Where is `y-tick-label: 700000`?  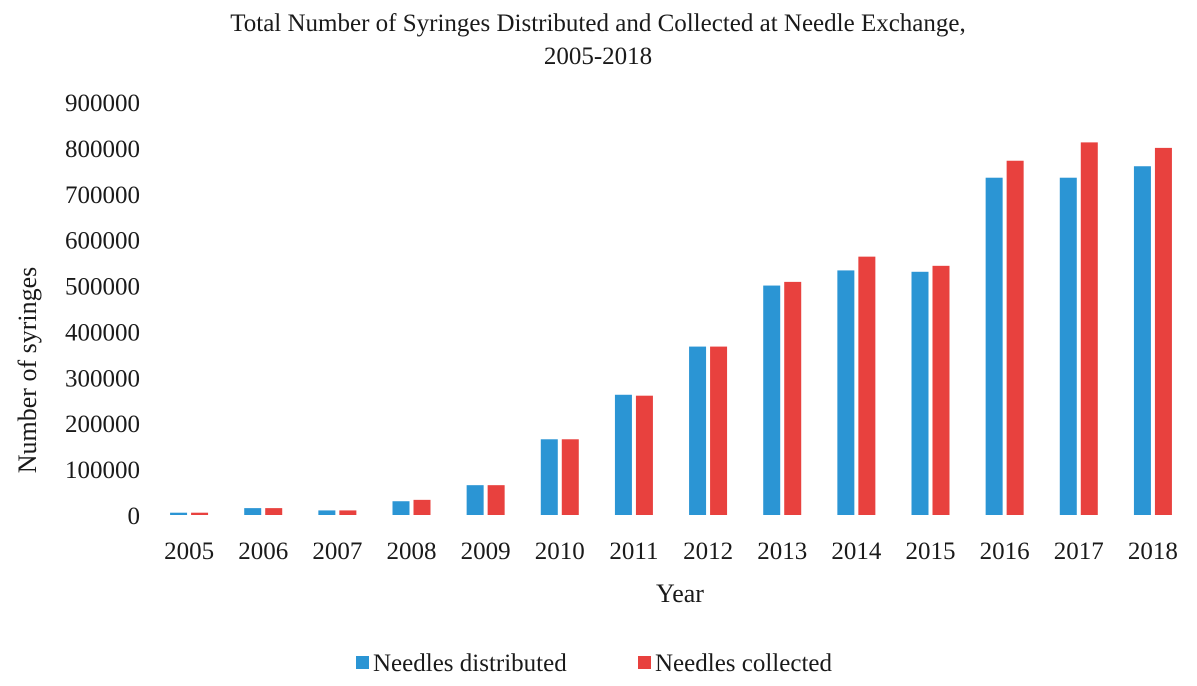 y-tick-label: 700000 is located at coordinates (102, 195).